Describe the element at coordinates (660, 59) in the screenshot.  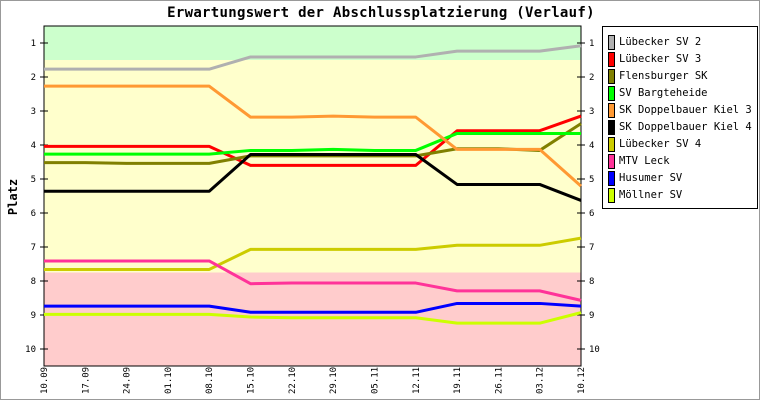
I see `legend-label: Lübecker SV 3` at that location.